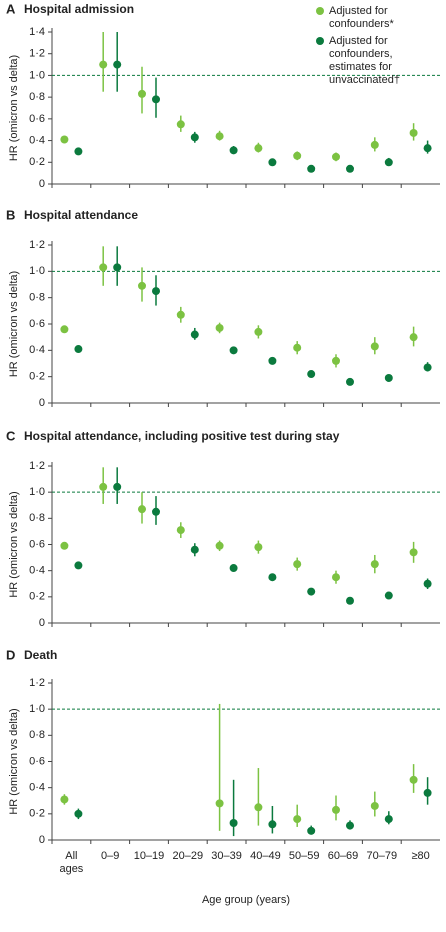 This screenshot has width=446, height=932. I want to click on legend-swatch, so click(320, 41).